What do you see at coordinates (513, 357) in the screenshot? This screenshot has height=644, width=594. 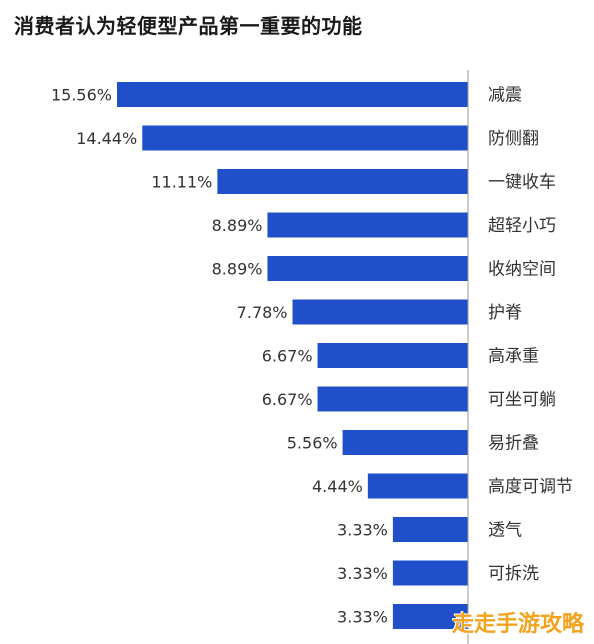 I see `category-label: 高承重` at bounding box center [513, 357].